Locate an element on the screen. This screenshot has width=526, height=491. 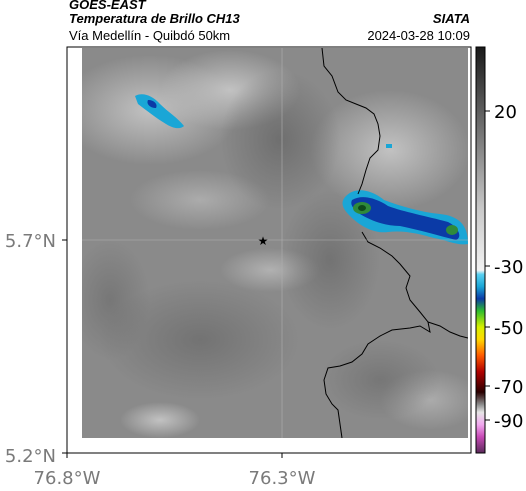
x-tick-label: 76.8°W is located at coordinates (67, 478).